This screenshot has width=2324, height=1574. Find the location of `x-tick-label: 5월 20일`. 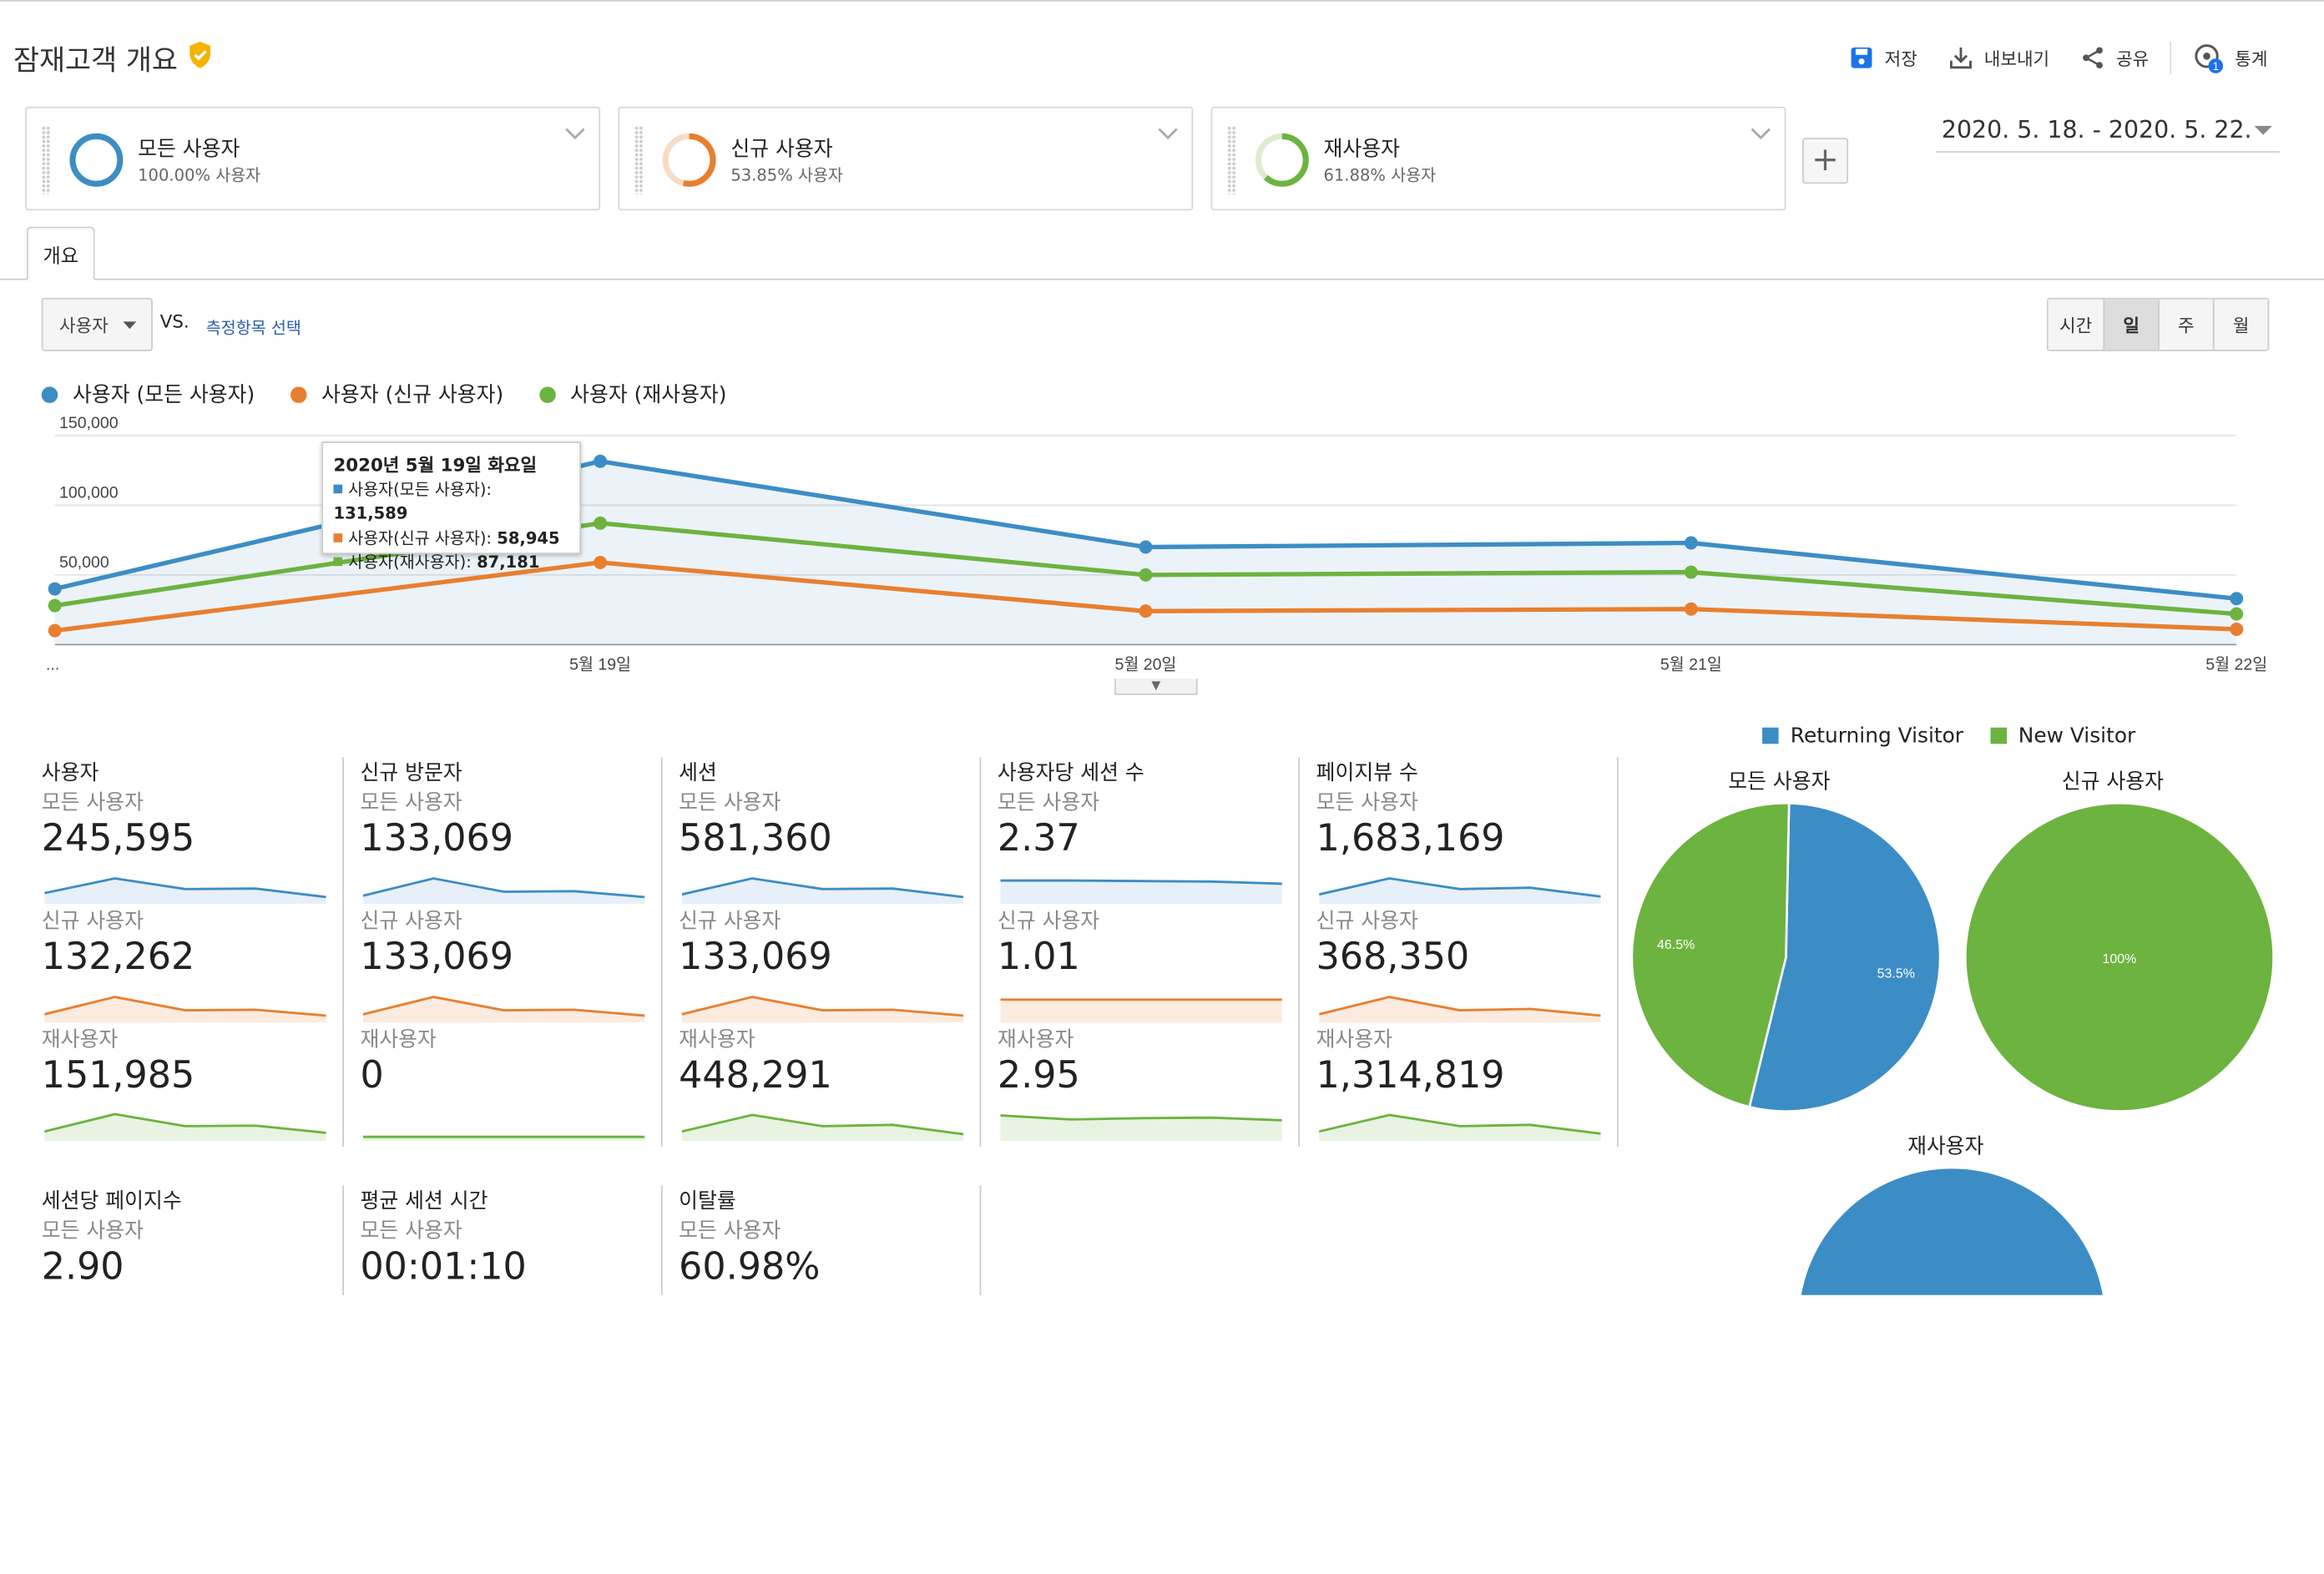

x-tick-label: 5월 20일 is located at coordinates (1146, 665).